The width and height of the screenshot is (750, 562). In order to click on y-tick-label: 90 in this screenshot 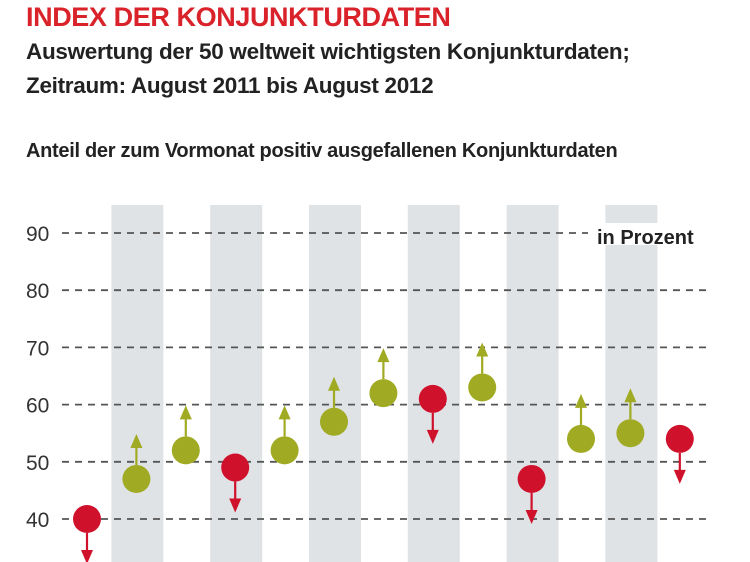, I will do `click(37, 234)`.